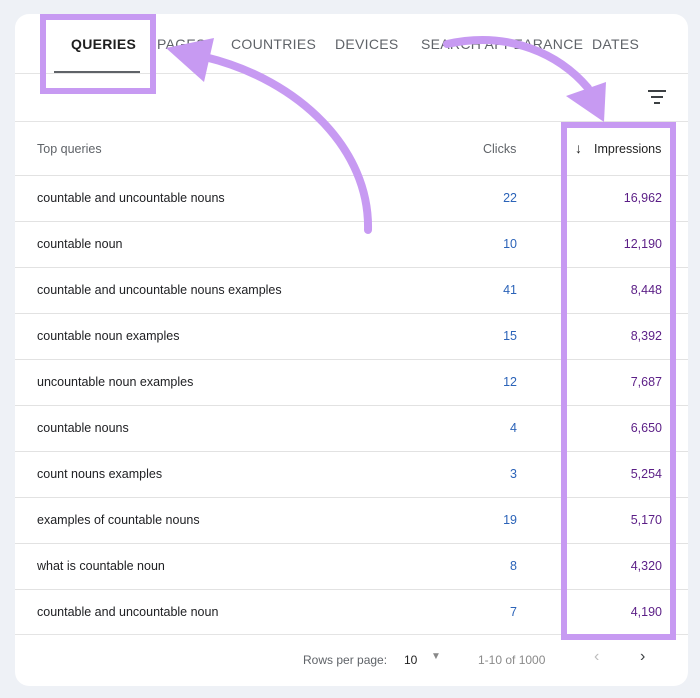 The image size is (700, 698). What do you see at coordinates (510, 382) in the screenshot?
I see `clicks-cell: 12` at bounding box center [510, 382].